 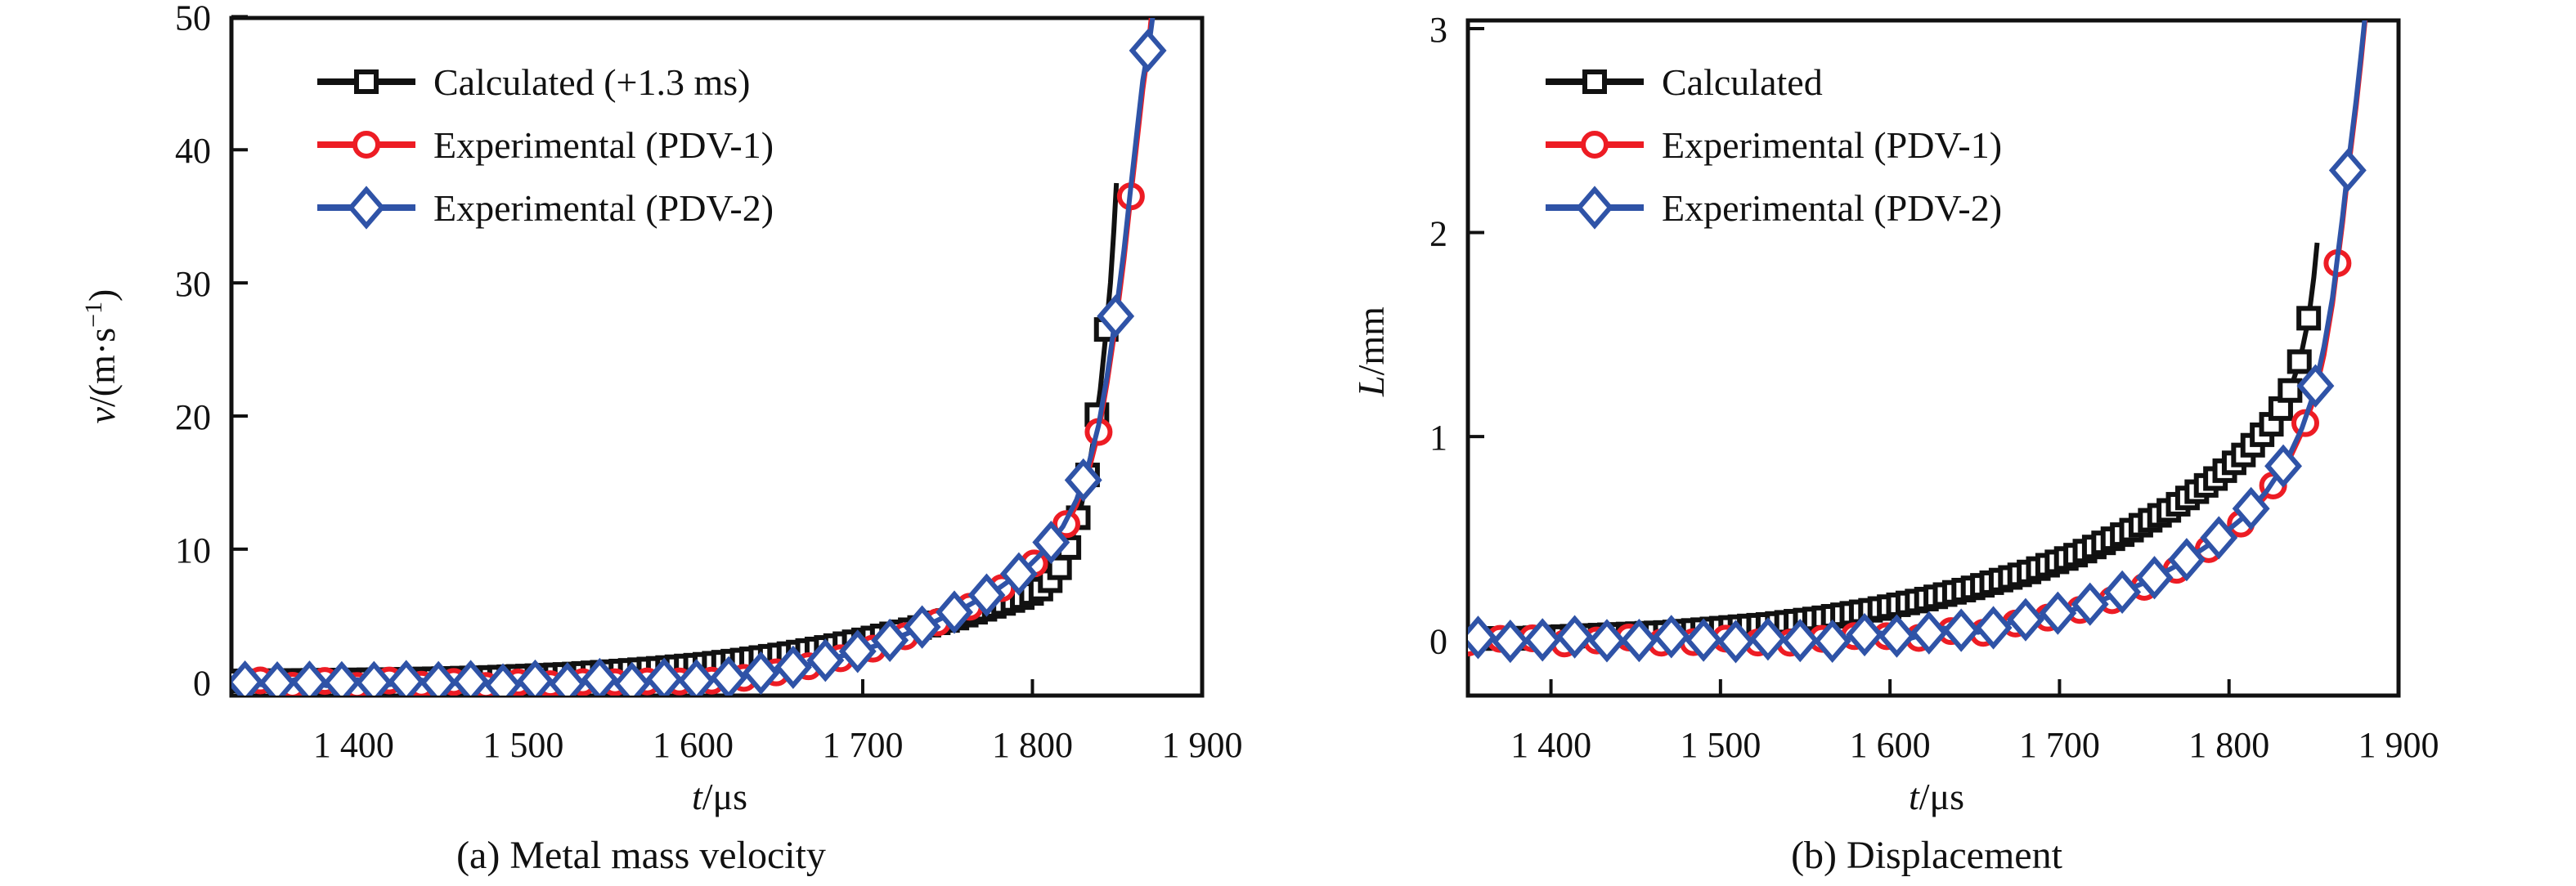 I want to click on panel-a-x-axis-label: t/μs, so click(x=719, y=796).